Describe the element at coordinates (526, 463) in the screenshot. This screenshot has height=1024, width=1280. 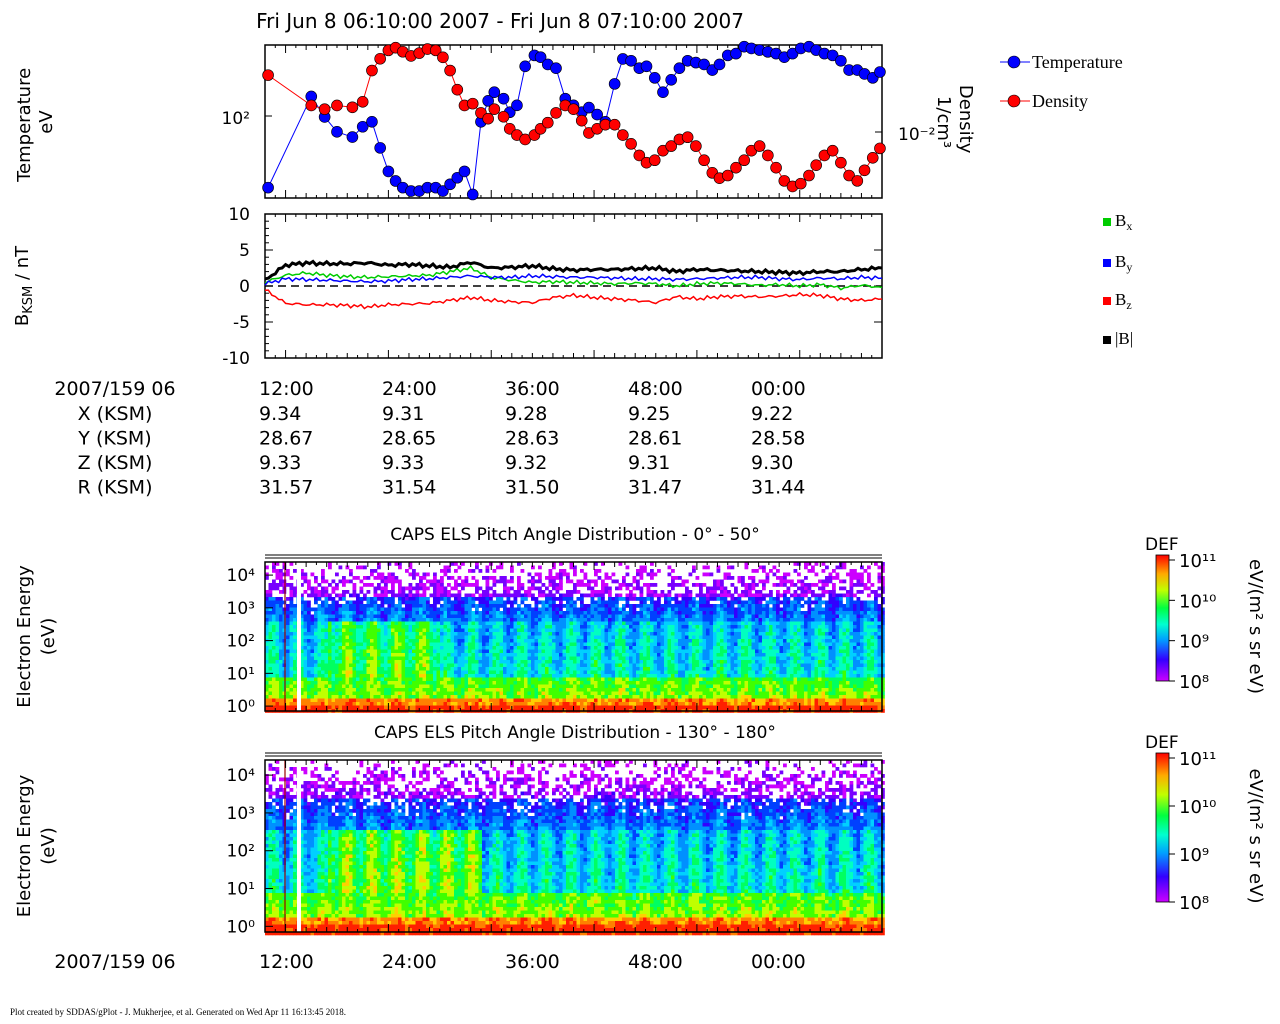
I see `ephemeris-value: 9.32` at that location.